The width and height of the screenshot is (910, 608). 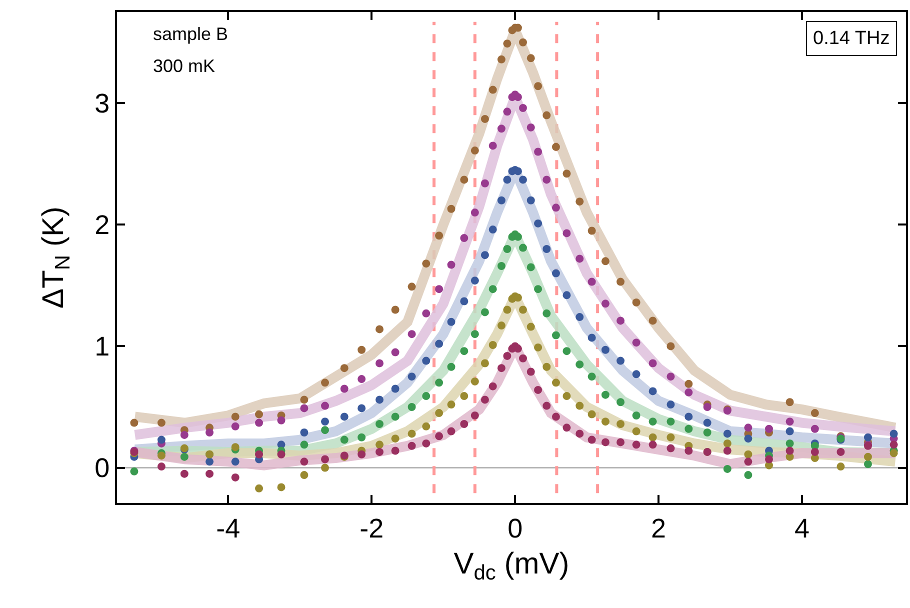 What do you see at coordinates (102, 347) in the screenshot?
I see `y-tick-label: 1` at bounding box center [102, 347].